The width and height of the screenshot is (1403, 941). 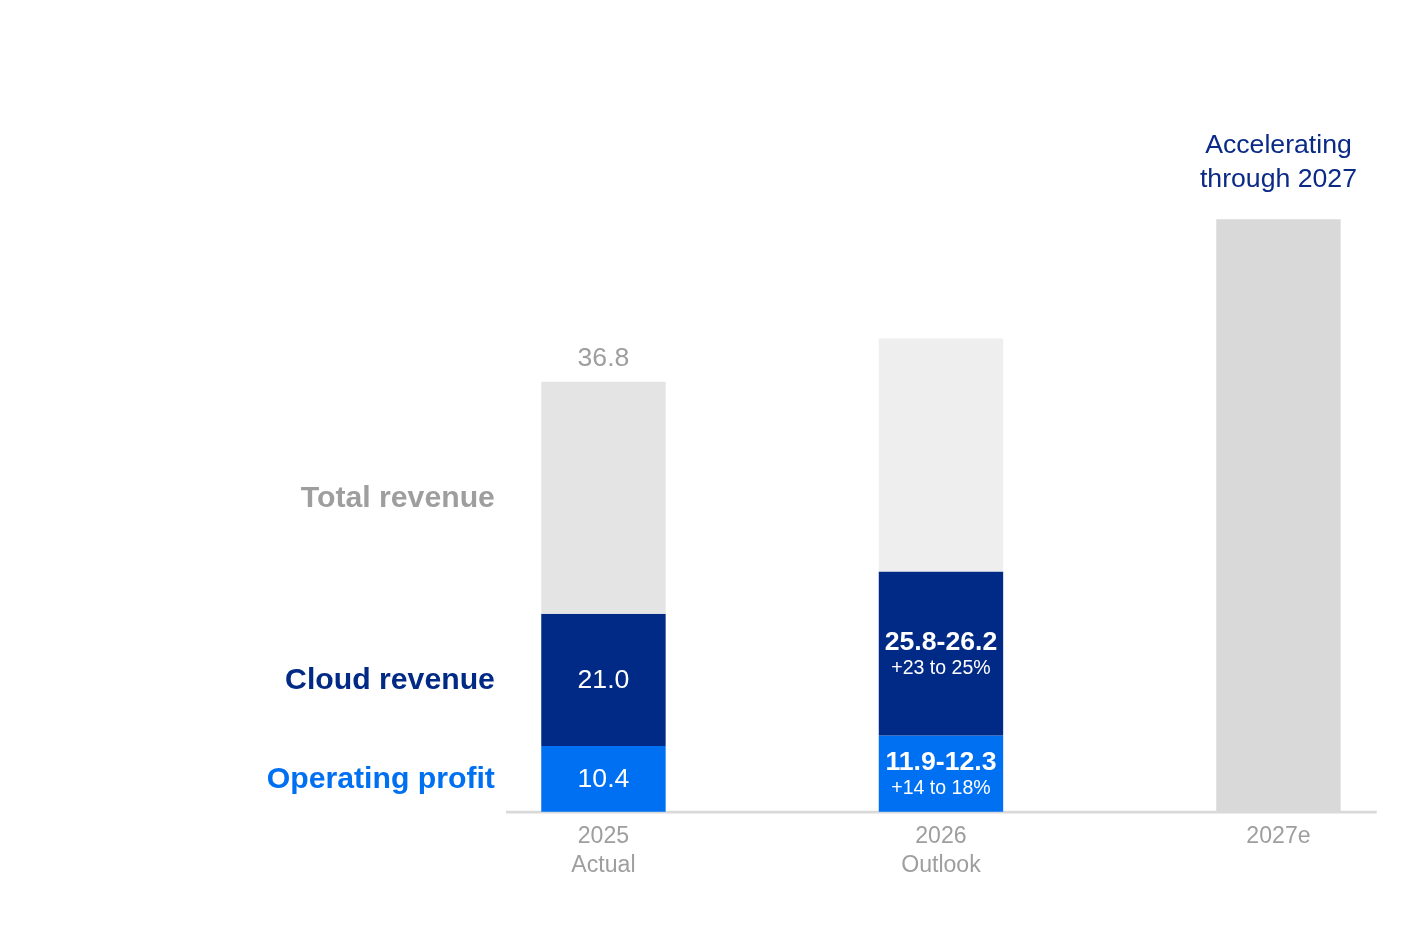 What do you see at coordinates (941, 640) in the screenshot?
I see `data-label: 25.8-26.2` at bounding box center [941, 640].